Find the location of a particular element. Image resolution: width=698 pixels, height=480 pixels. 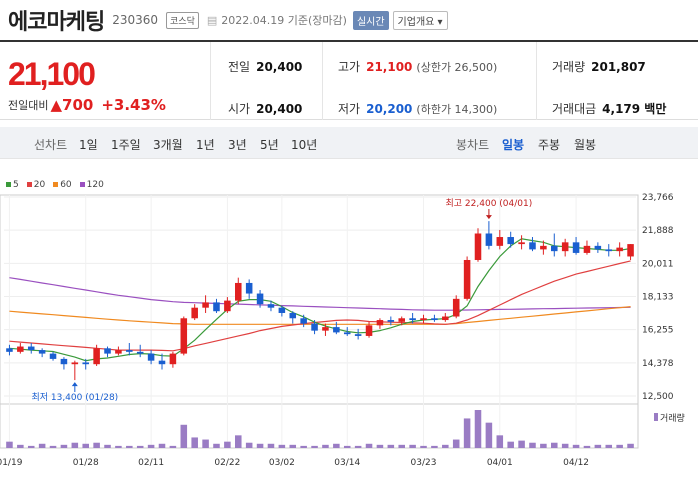

min-price-label: 최저 13,400 (01/28) is located at coordinates (74, 397).